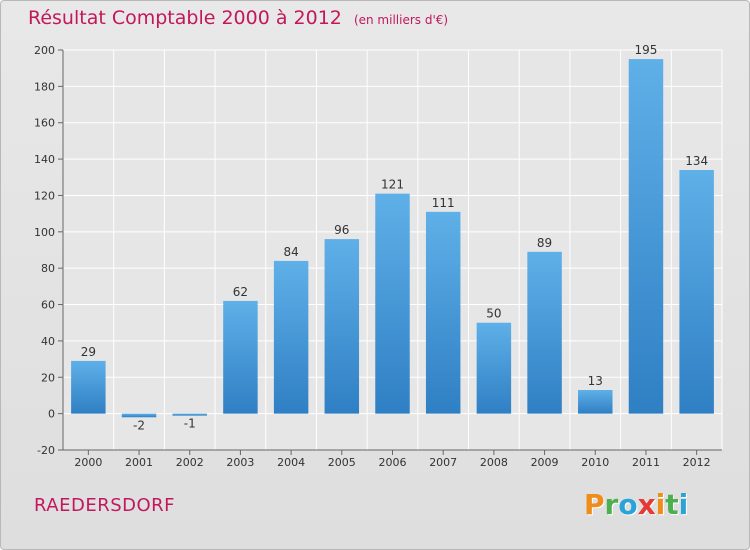 This screenshot has height=550, width=750. Describe the element at coordinates (44, 159) in the screenshot. I see `y-tick-label: 140` at that location.